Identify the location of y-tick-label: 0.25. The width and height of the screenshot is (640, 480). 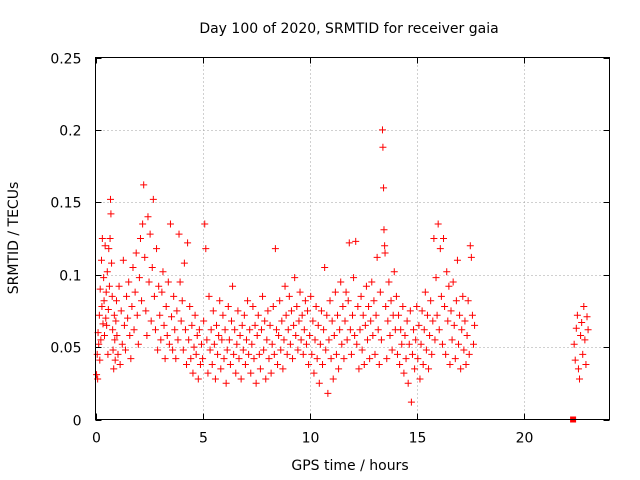
(65, 60).